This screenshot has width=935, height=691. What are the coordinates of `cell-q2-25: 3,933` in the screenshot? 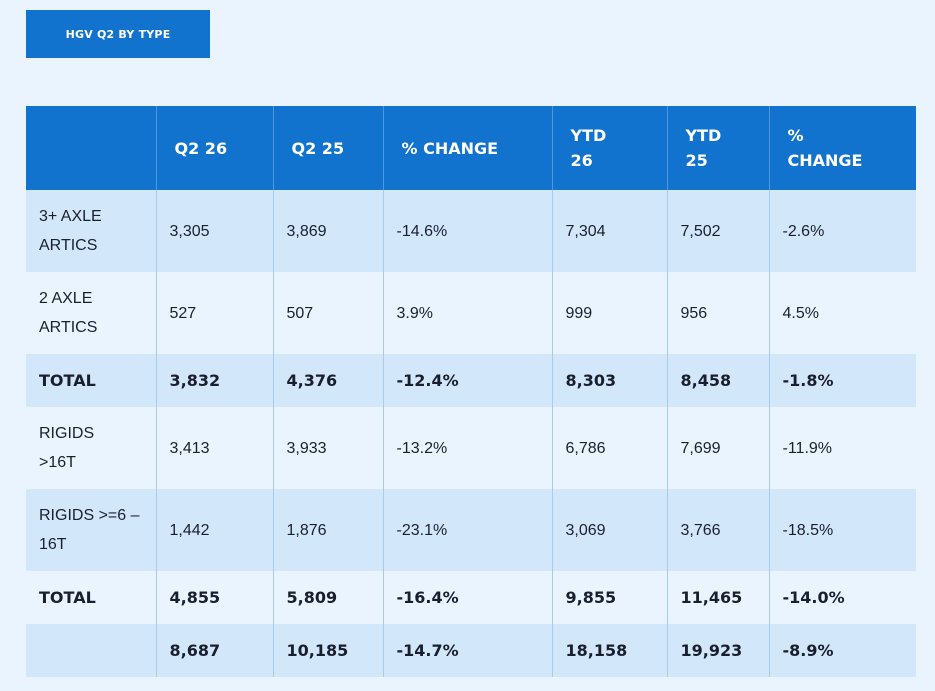 It's located at (327, 448).